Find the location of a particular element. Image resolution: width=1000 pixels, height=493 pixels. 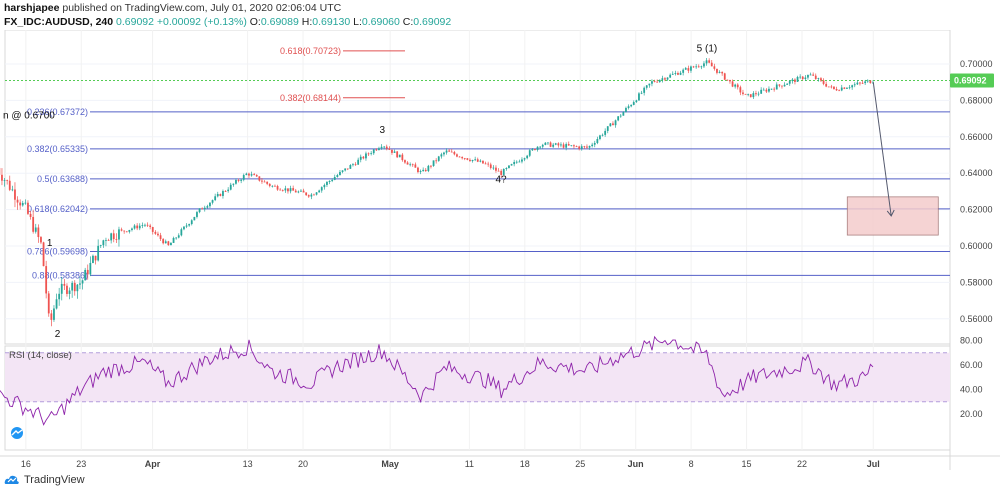

time-tick-label: 18 is located at coordinates (525, 464).